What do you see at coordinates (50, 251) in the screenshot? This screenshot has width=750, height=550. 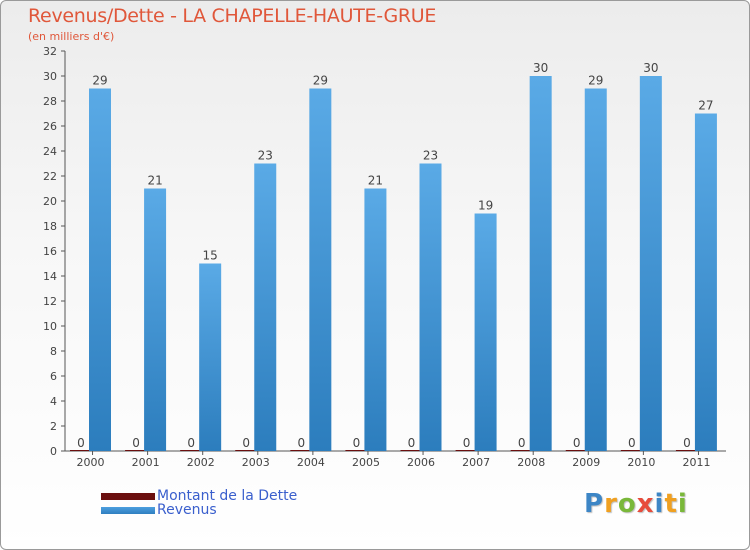 I see `y-tick-label: 16` at bounding box center [50, 251].